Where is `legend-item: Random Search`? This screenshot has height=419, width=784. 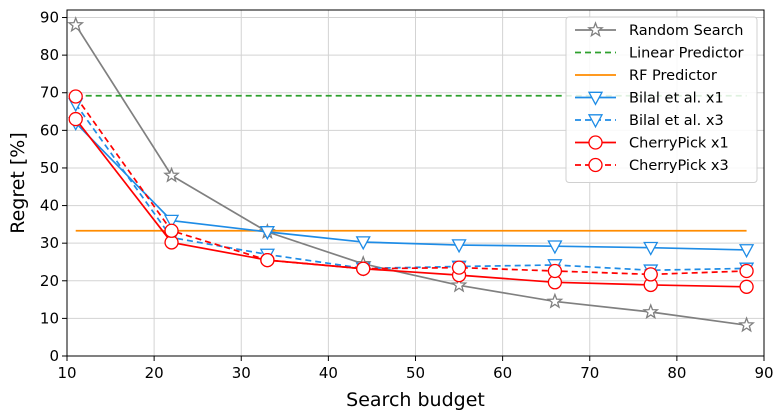
legend-item: Random Search is located at coordinates (659, 30).